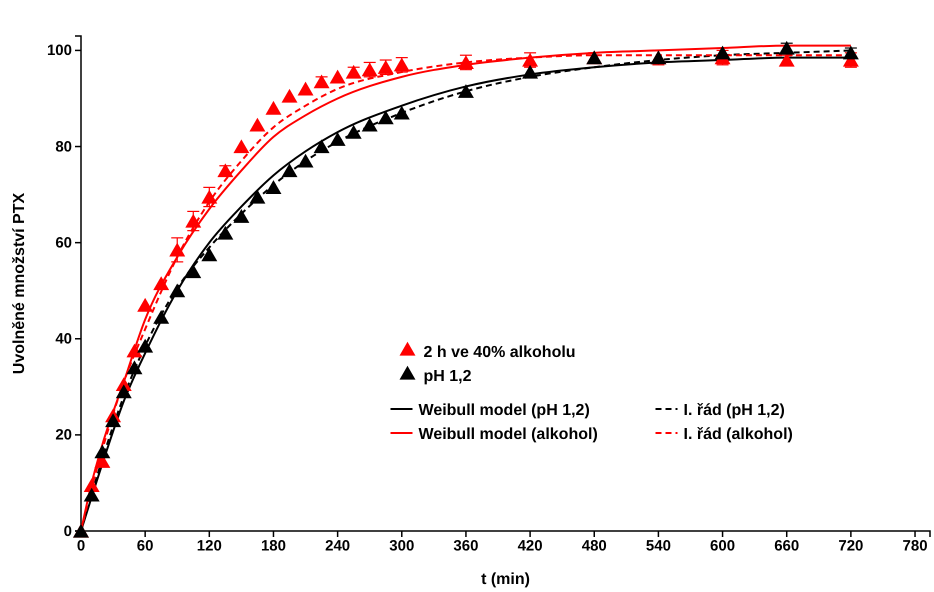  Describe the element at coordinates (145, 546) in the screenshot. I see `x-tick-label: 60` at that location.